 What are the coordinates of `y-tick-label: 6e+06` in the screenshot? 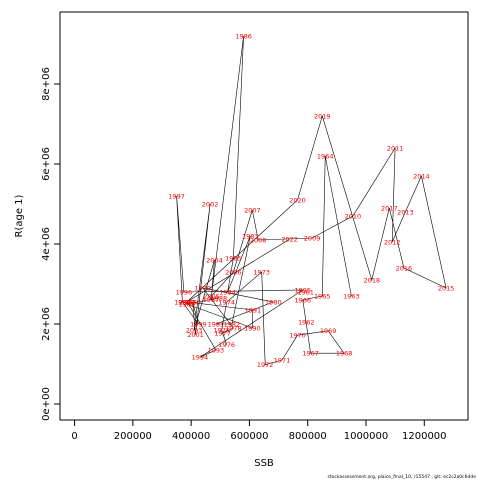 It's located at (46, 164).